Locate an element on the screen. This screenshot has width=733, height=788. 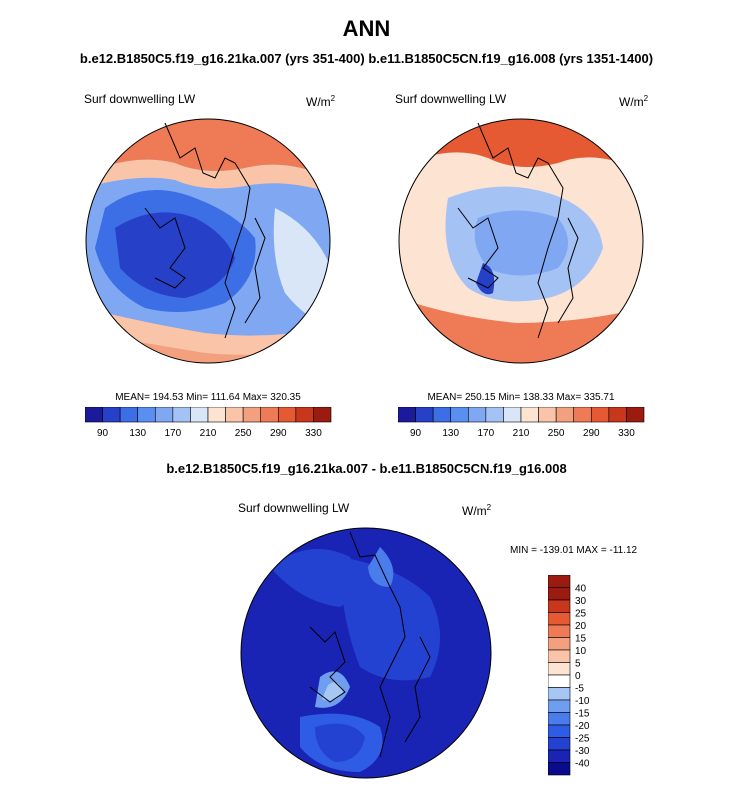
diff-colorbar-tick-label: 10 is located at coordinates (581, 651).